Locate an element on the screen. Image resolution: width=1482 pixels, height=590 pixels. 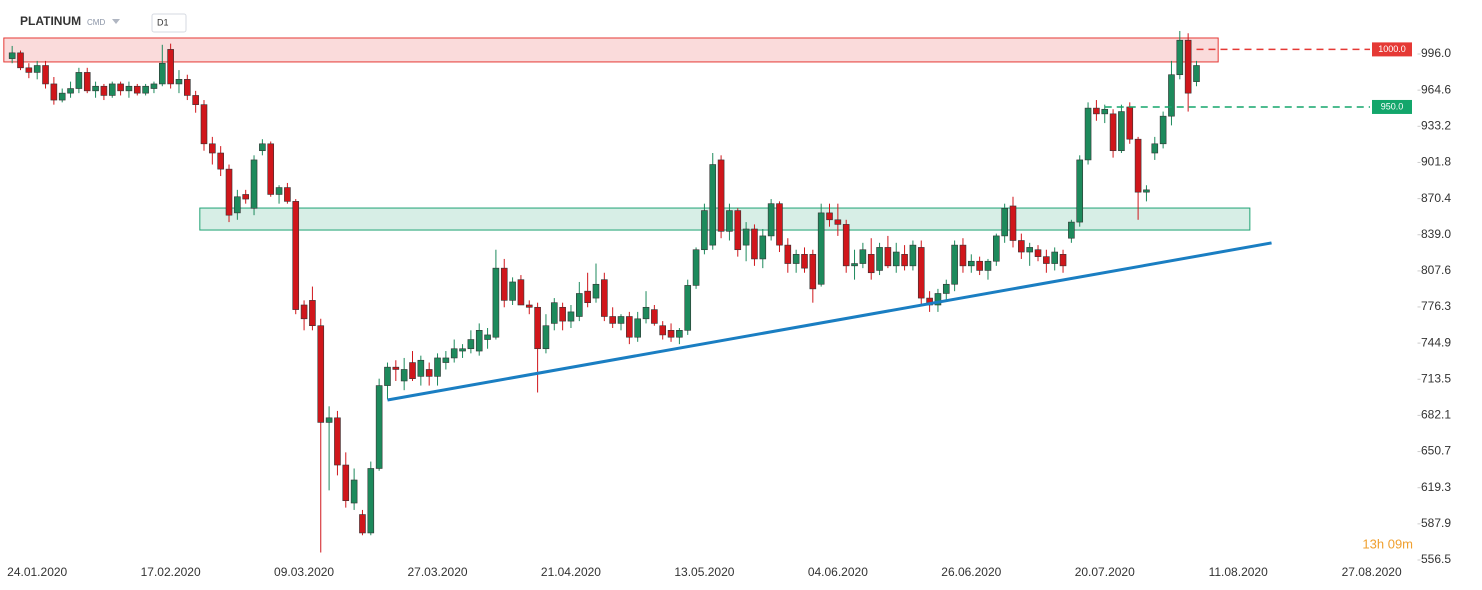
countdown: 13h 09m is located at coordinates (1387, 543).